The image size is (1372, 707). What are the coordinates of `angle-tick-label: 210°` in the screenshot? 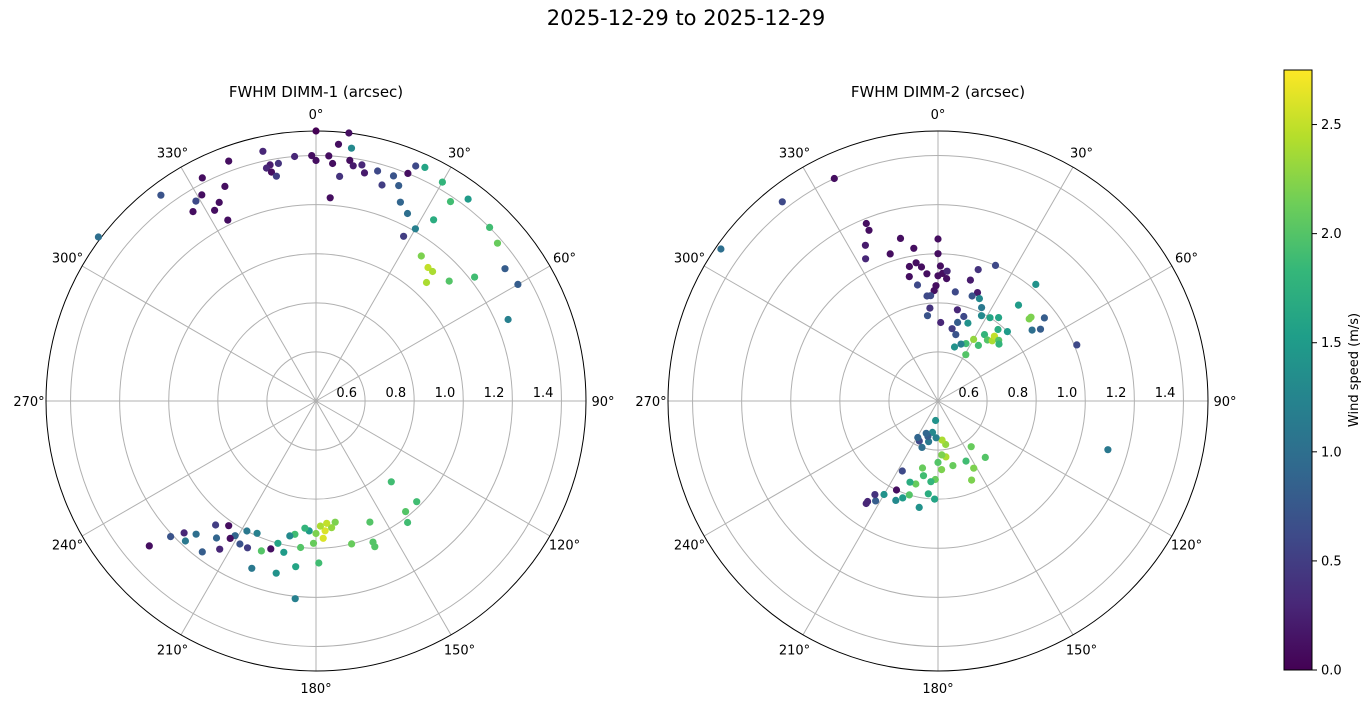 It's located at (794, 651).